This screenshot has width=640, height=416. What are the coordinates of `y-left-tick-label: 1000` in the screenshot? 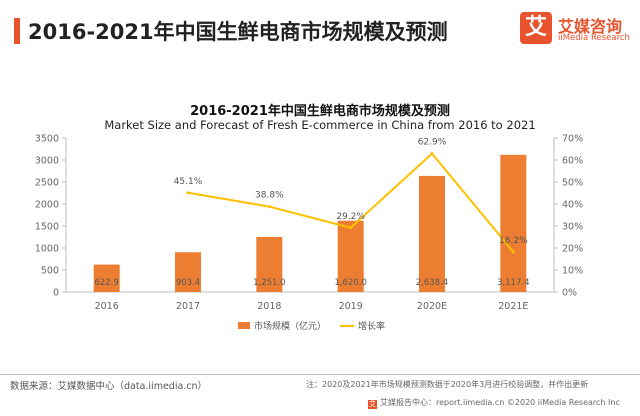 It's located at (47, 249).